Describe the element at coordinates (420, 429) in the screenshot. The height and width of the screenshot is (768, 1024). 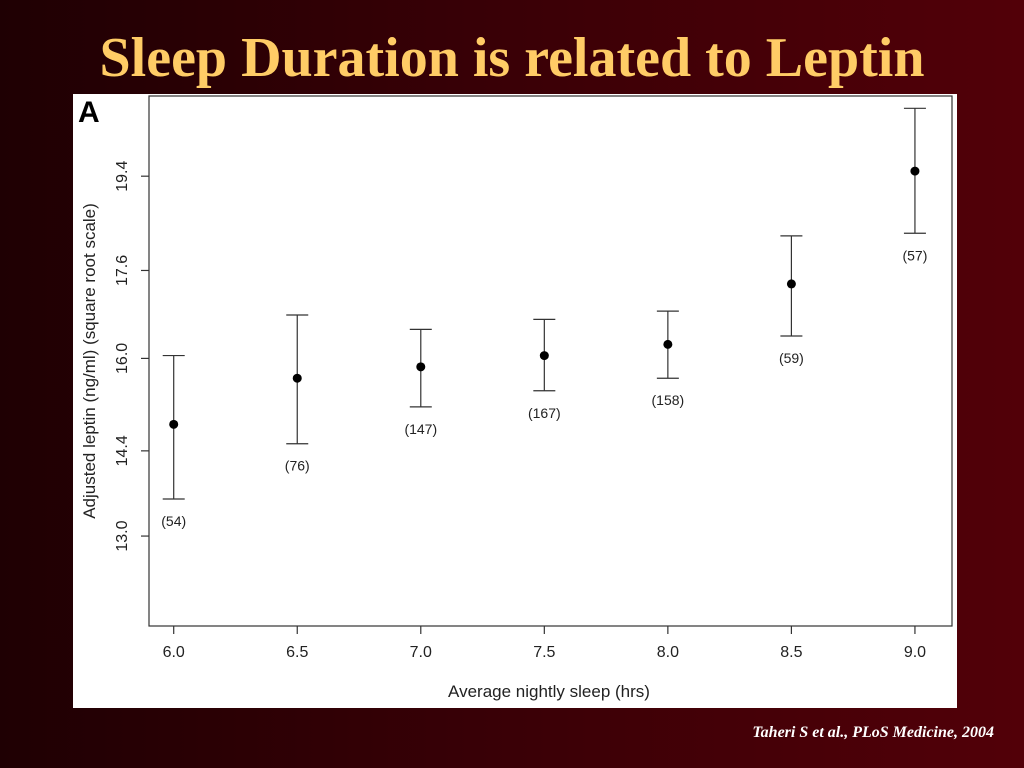
I see `sample-size-label: (147)` at that location.